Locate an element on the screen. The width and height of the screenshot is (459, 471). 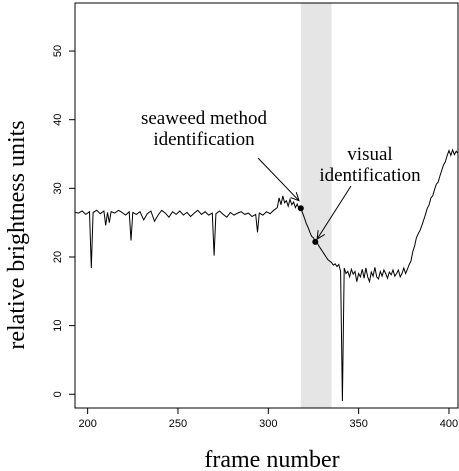
y-tick-label: 50 is located at coordinates (58, 51).